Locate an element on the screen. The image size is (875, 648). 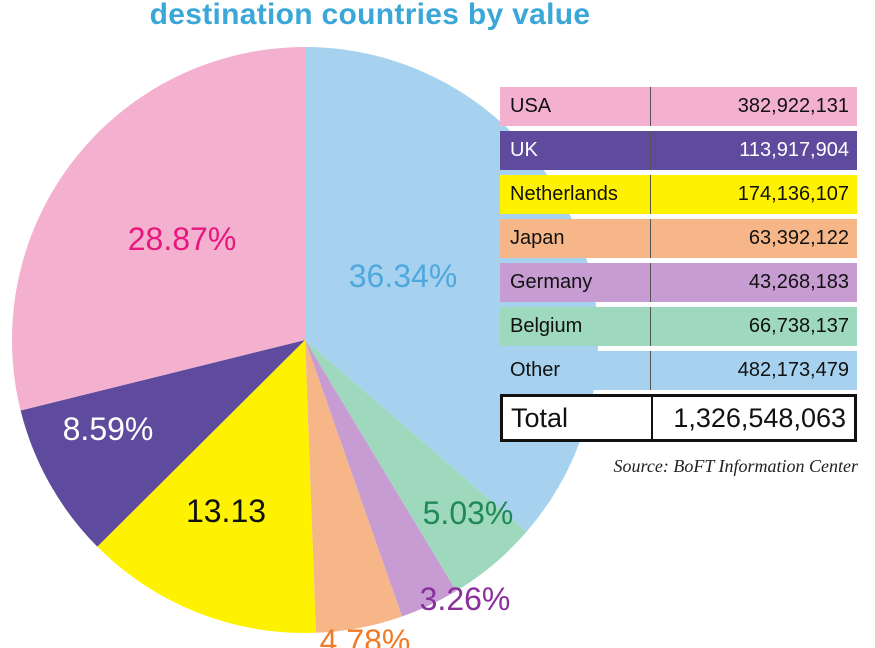
legend-value: 113,917,904 is located at coordinates (753, 150).